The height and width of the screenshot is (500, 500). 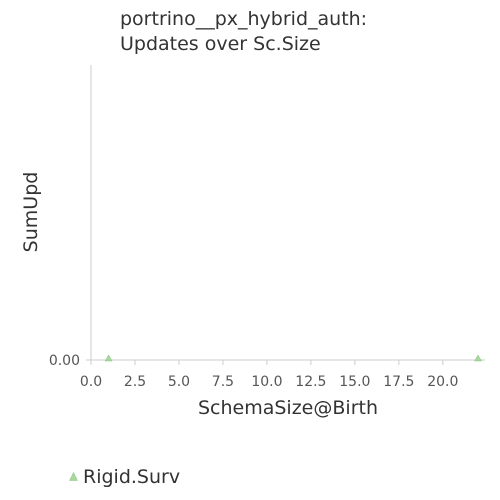 I want to click on x-tick-label: 12.5, so click(x=310, y=382).